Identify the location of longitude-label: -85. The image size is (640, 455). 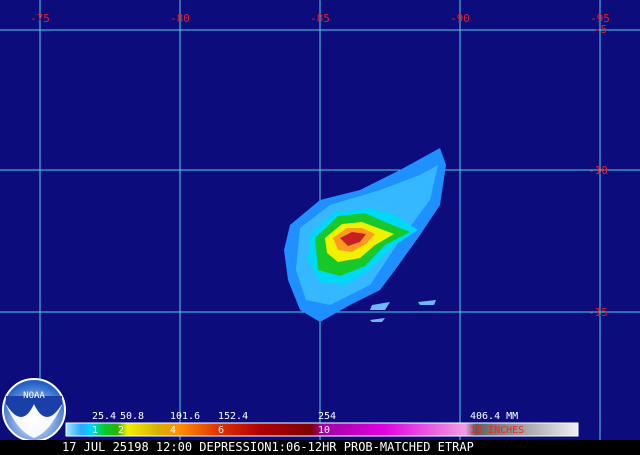
(320, 18).